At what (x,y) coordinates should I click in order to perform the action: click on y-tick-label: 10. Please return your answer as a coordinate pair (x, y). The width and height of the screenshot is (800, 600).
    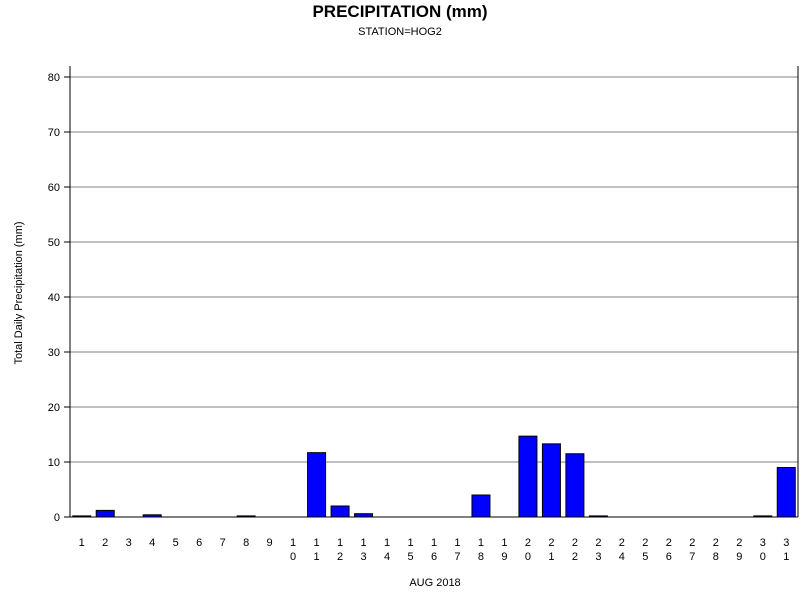
    Looking at the image, I should click on (54, 463).